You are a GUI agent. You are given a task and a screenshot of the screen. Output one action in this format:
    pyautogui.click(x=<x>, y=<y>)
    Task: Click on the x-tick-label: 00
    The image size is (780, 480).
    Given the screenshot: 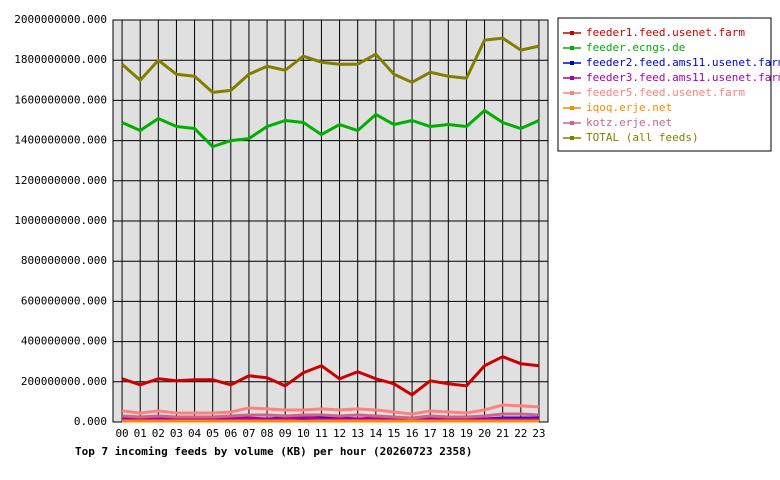 What is the action you would take?
    pyautogui.click(x=121, y=433)
    